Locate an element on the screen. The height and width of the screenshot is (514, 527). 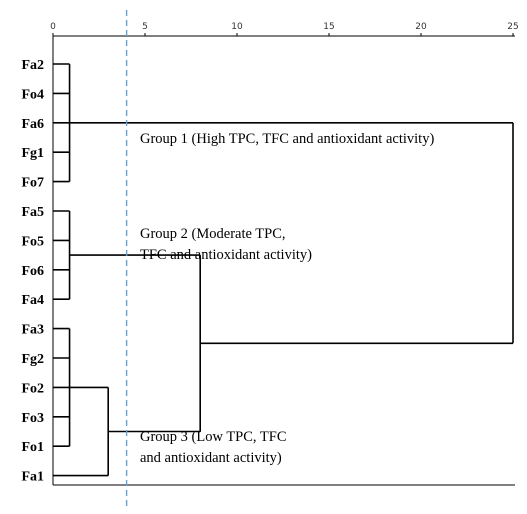
leaf-label: Fa1 is located at coordinates (32, 477).